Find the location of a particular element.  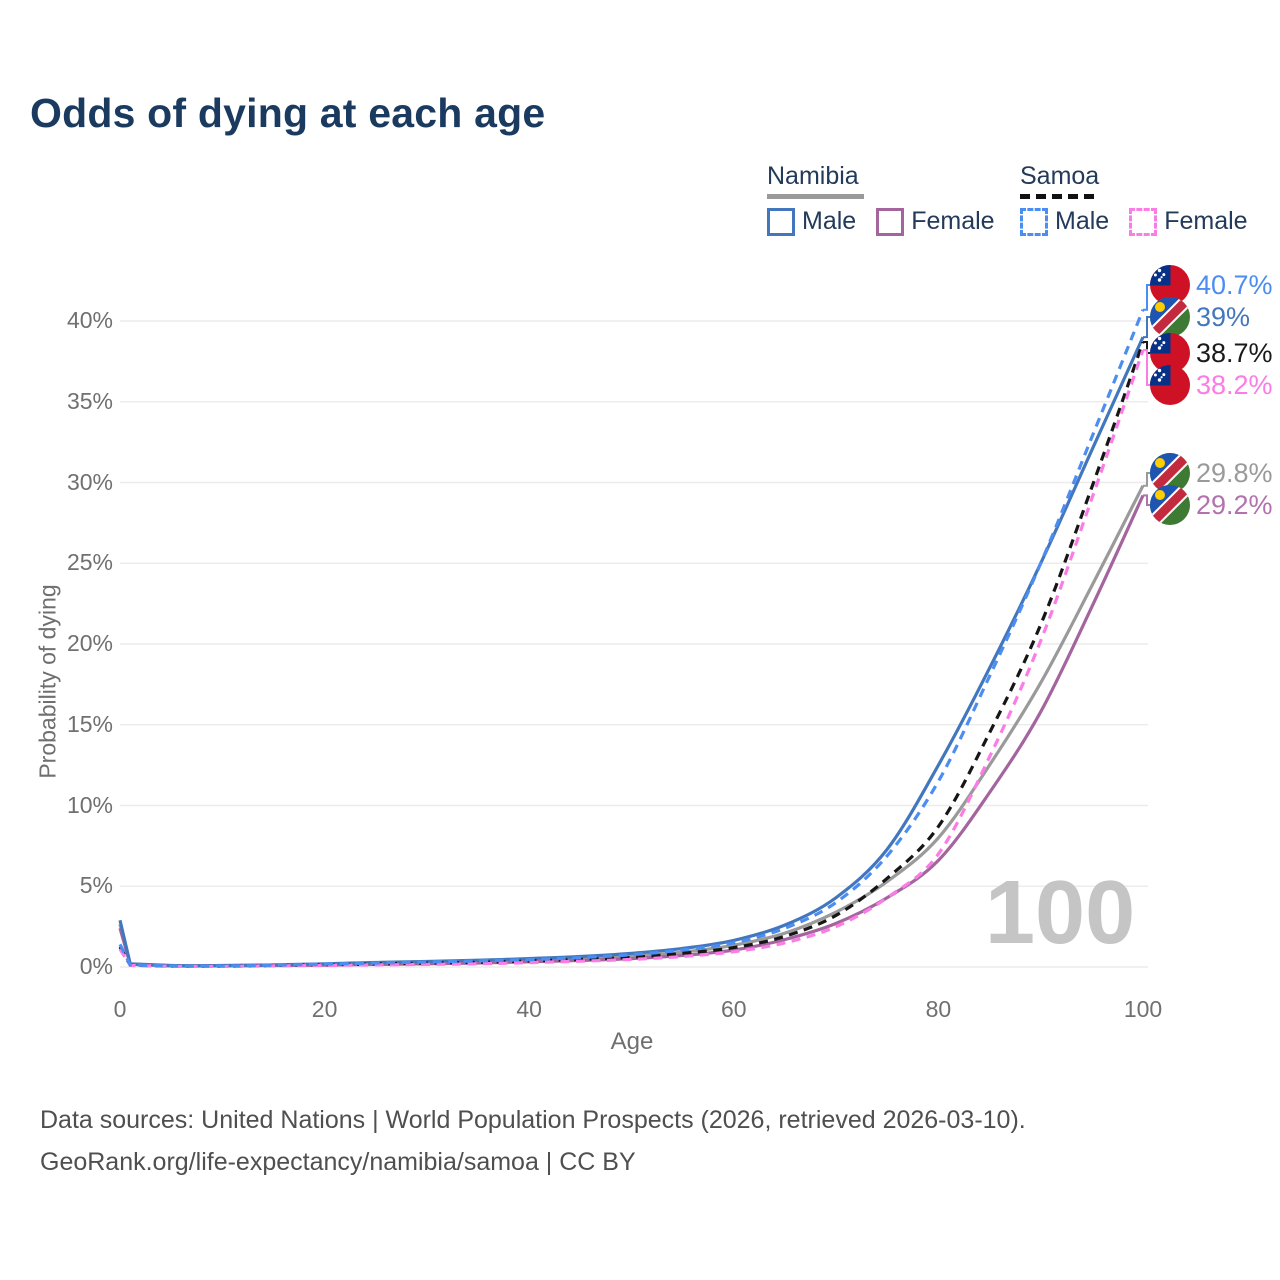

end-label-value-namibia_both: 29.8% is located at coordinates (1234, 472).